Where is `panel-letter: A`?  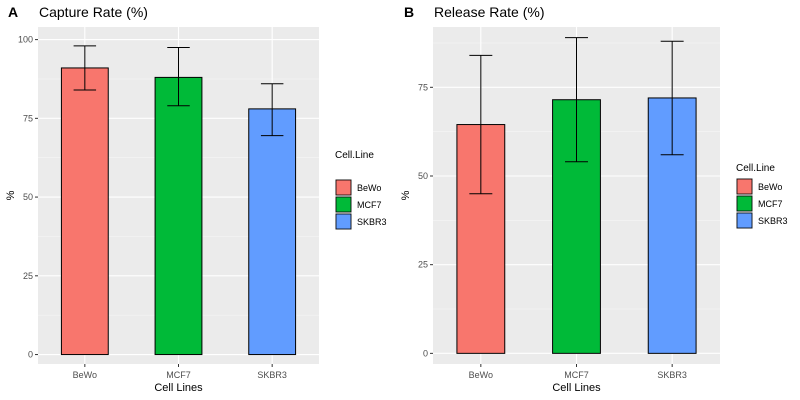 panel-letter: A is located at coordinates (13, 12).